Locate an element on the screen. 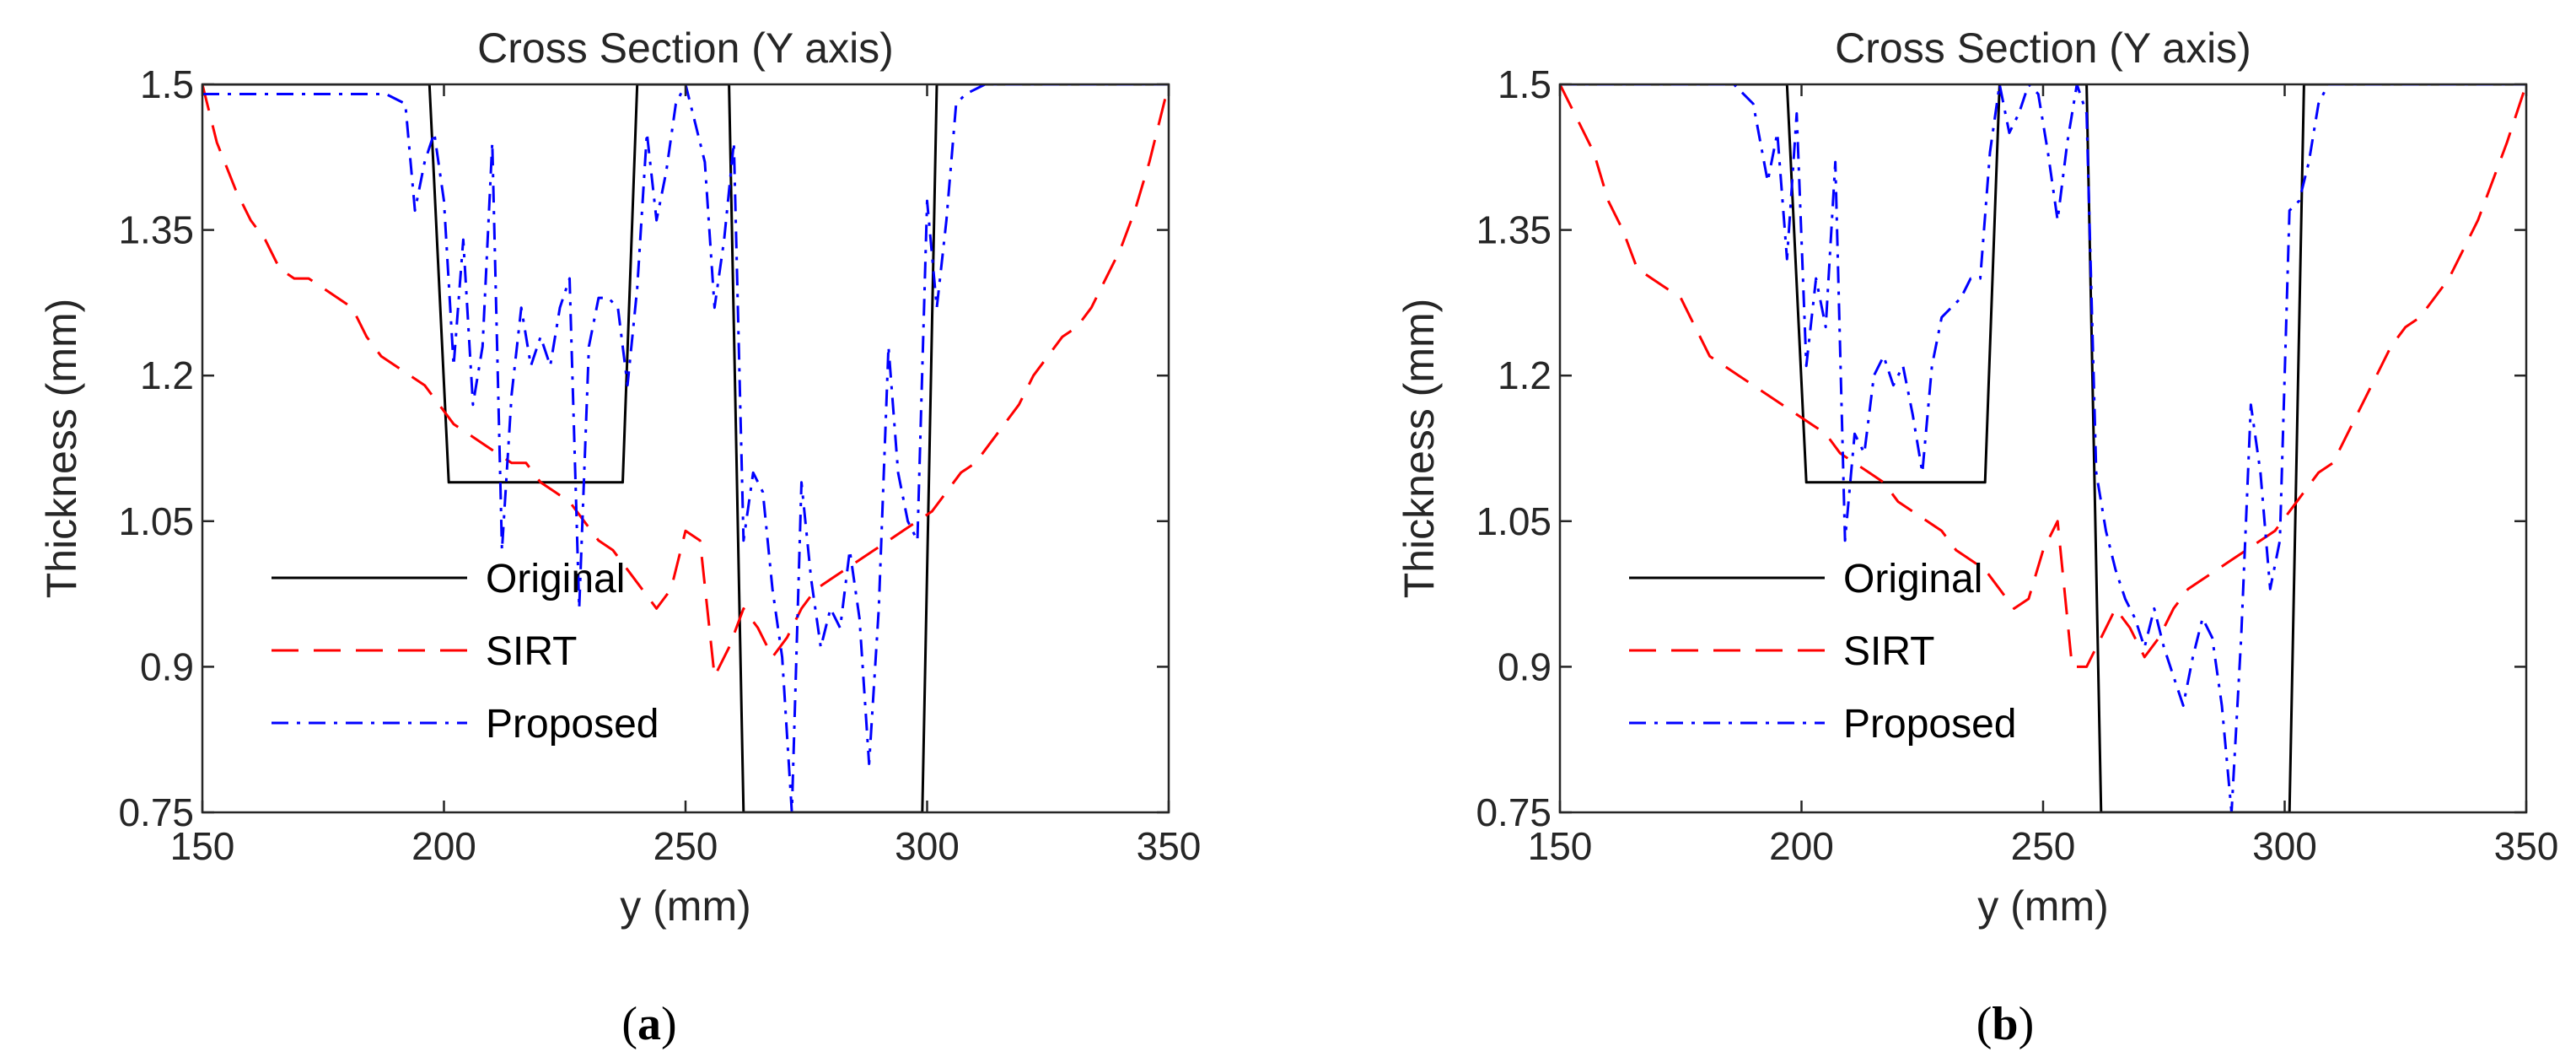  caption-letter: b is located at coordinates (2005, 1024).